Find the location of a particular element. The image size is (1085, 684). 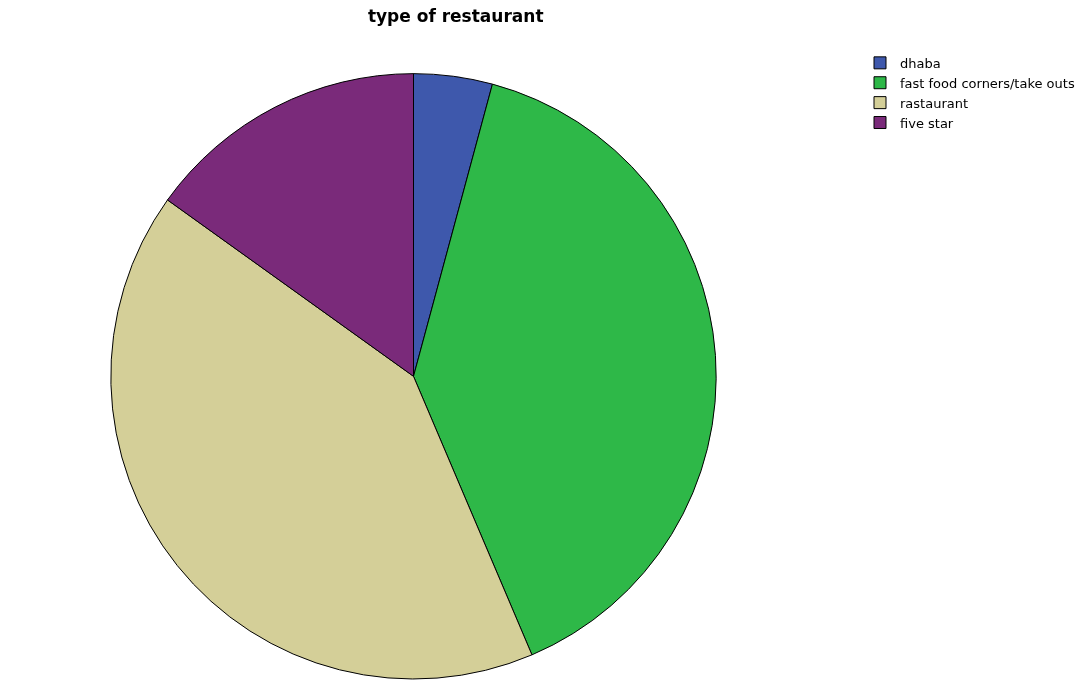

legend-label: five star is located at coordinates (927, 123).